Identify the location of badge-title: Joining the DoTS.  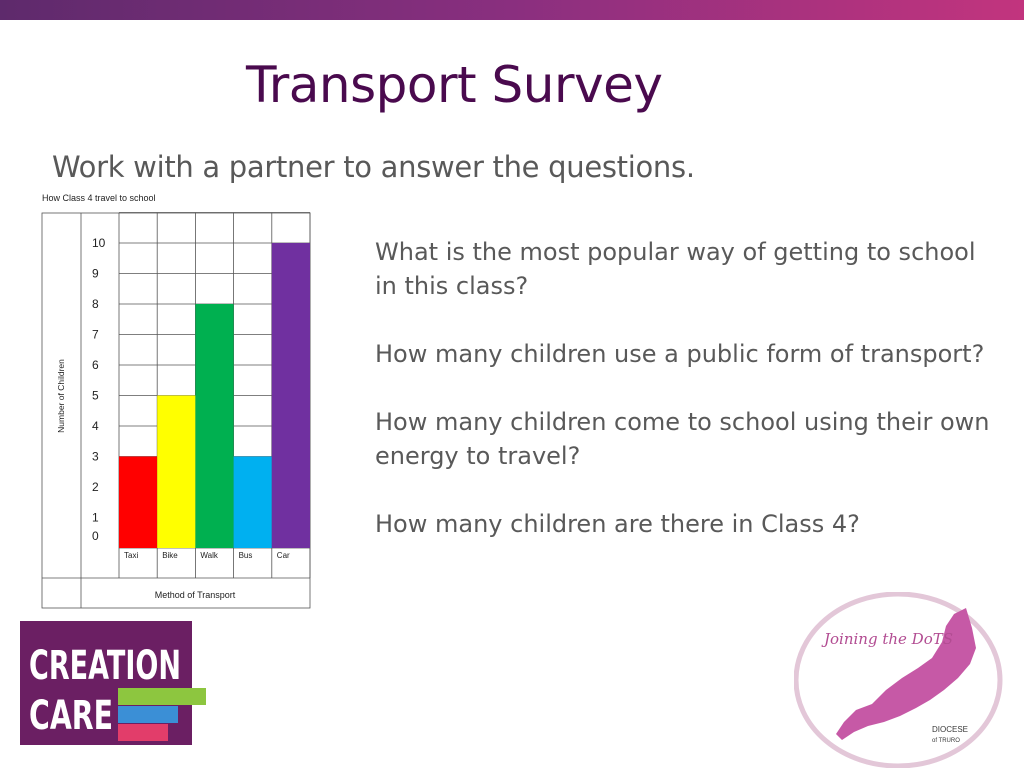
(887, 639).